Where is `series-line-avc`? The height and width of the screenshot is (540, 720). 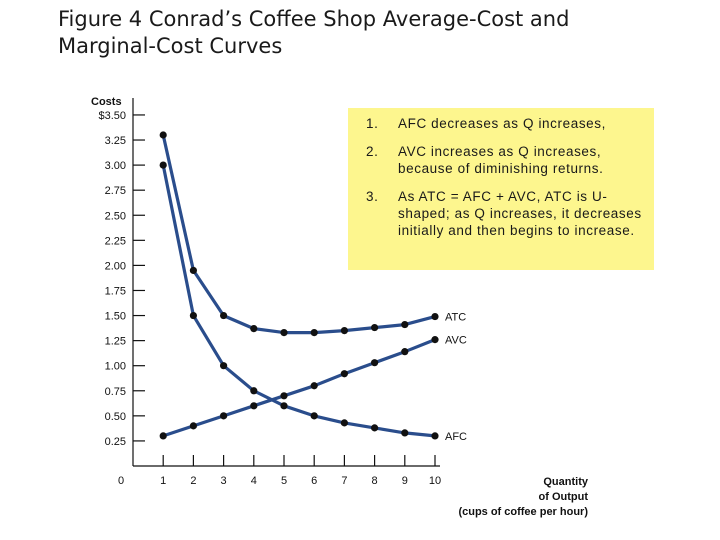 series-line-avc is located at coordinates (299, 388).